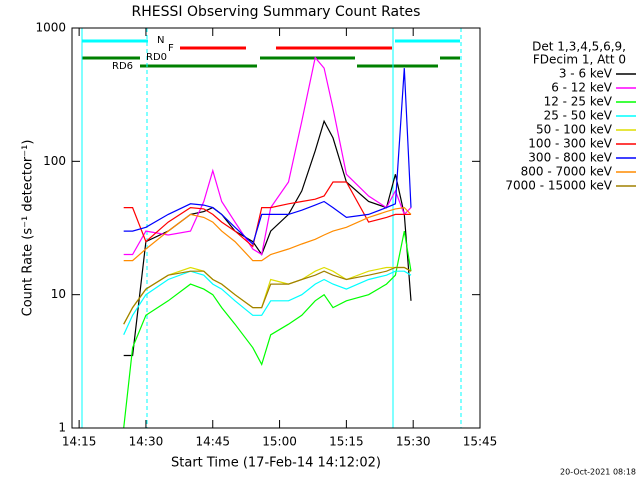  I want to click on footer: 20-Oct-2021 08:18, so click(598, 472).